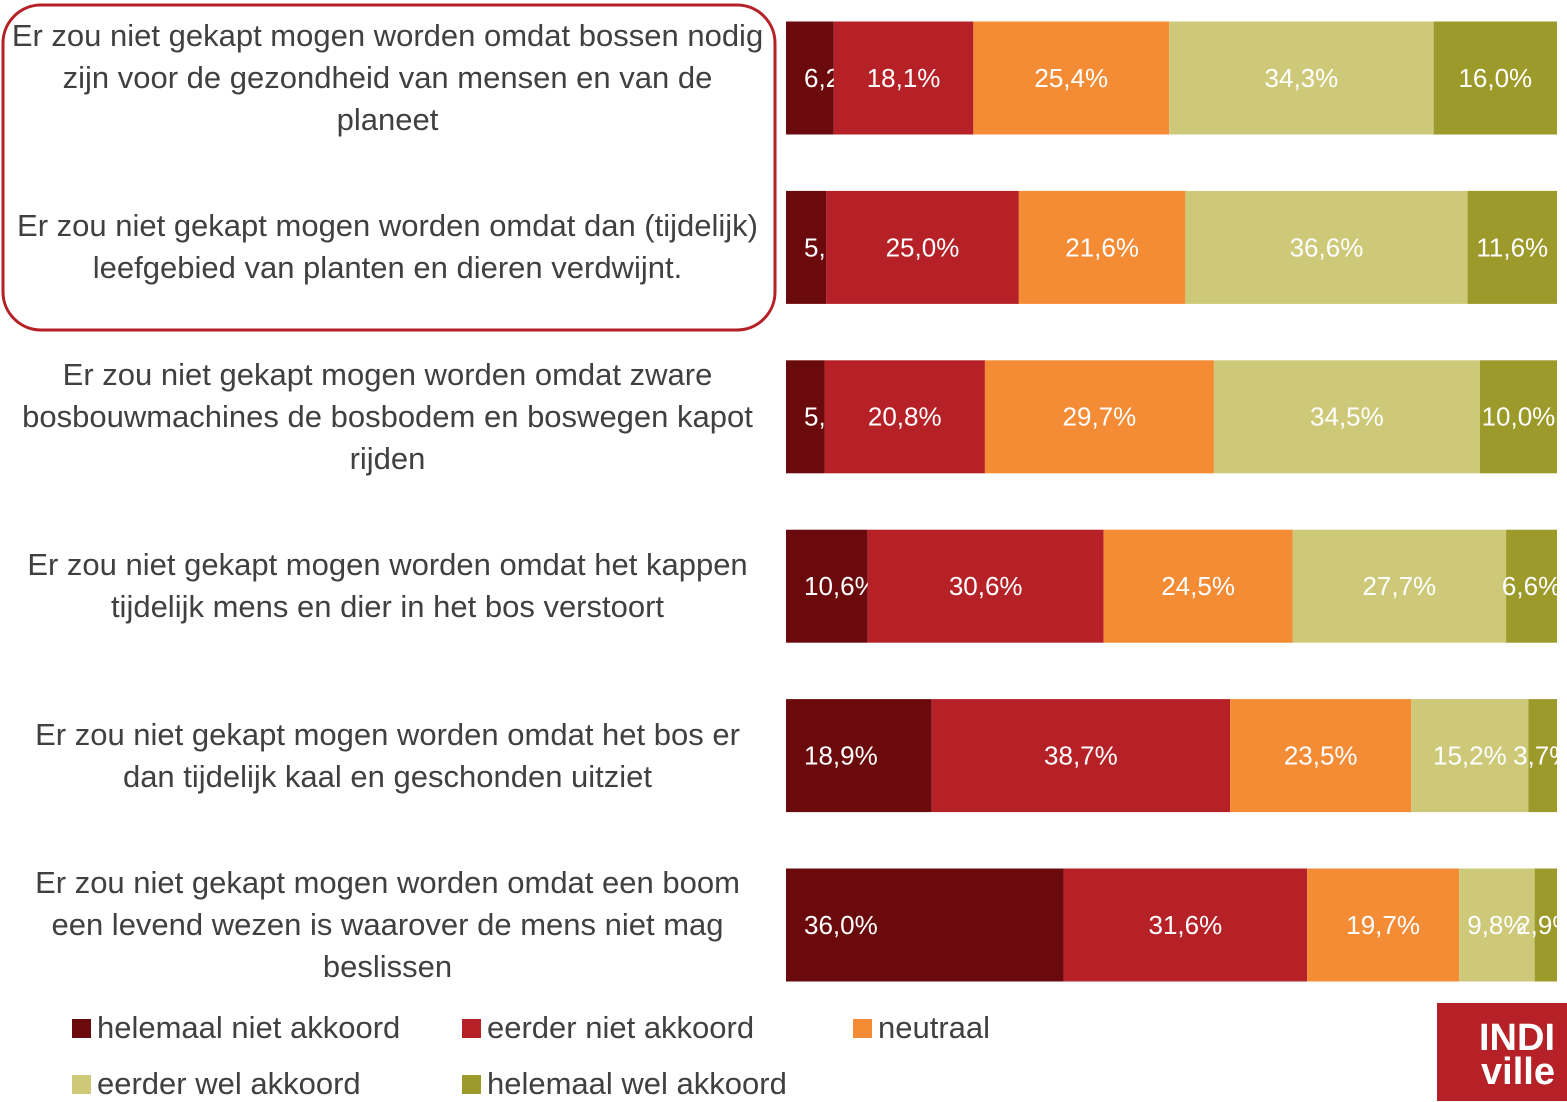 This screenshot has width=1567, height=1102. What do you see at coordinates (637, 1083) in the screenshot?
I see `legend-label: helemaal wel akkoord` at bounding box center [637, 1083].